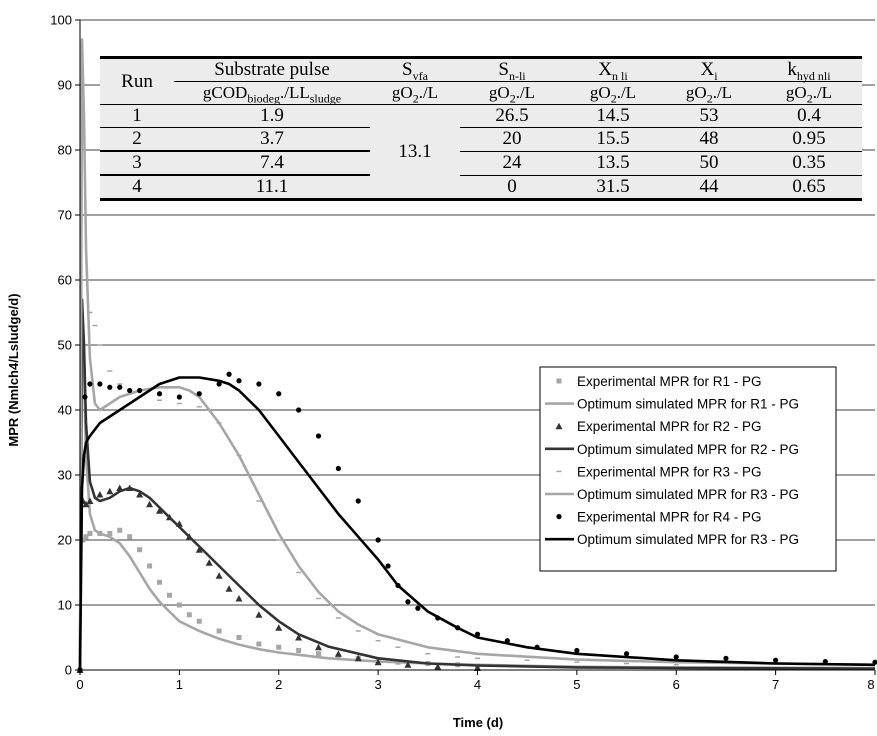 The width and height of the screenshot is (877, 736). Describe the element at coordinates (688, 449) in the screenshot. I see `legend-label: Optimum simulated MPR for R2 - PG` at that location.